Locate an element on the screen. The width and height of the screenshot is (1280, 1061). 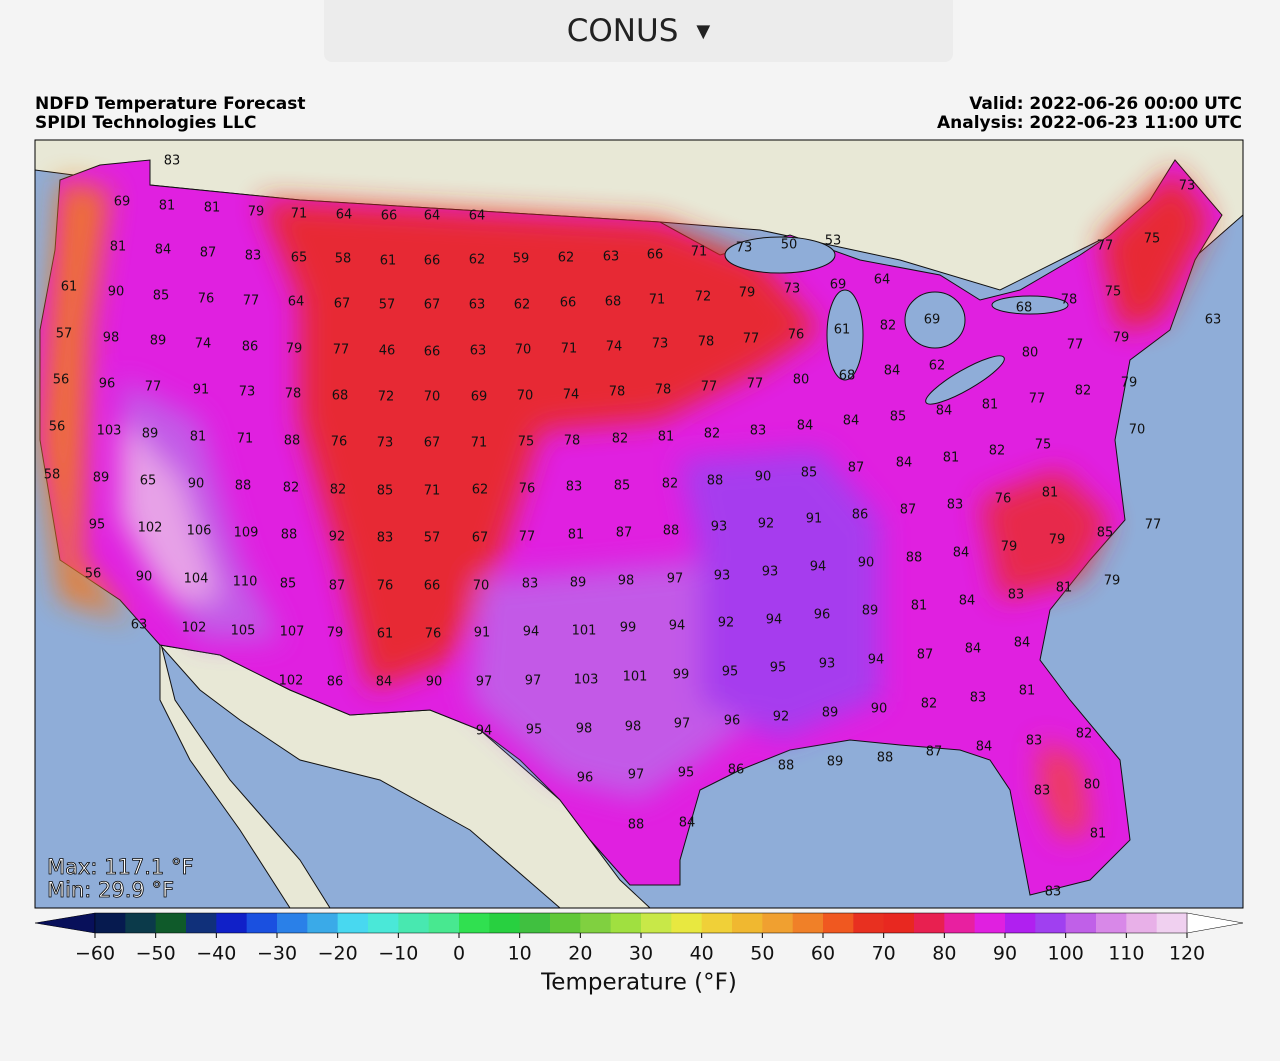
colorbar-tick-label: −50 is located at coordinates (156, 954).